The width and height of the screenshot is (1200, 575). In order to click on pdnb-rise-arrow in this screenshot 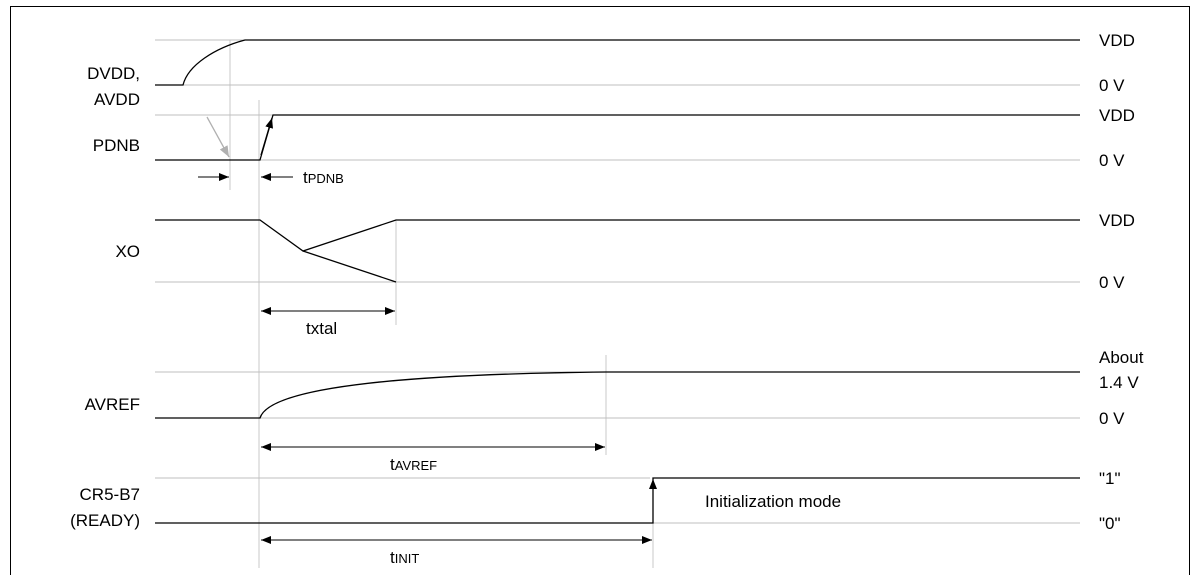, I will do `click(266, 136)`.